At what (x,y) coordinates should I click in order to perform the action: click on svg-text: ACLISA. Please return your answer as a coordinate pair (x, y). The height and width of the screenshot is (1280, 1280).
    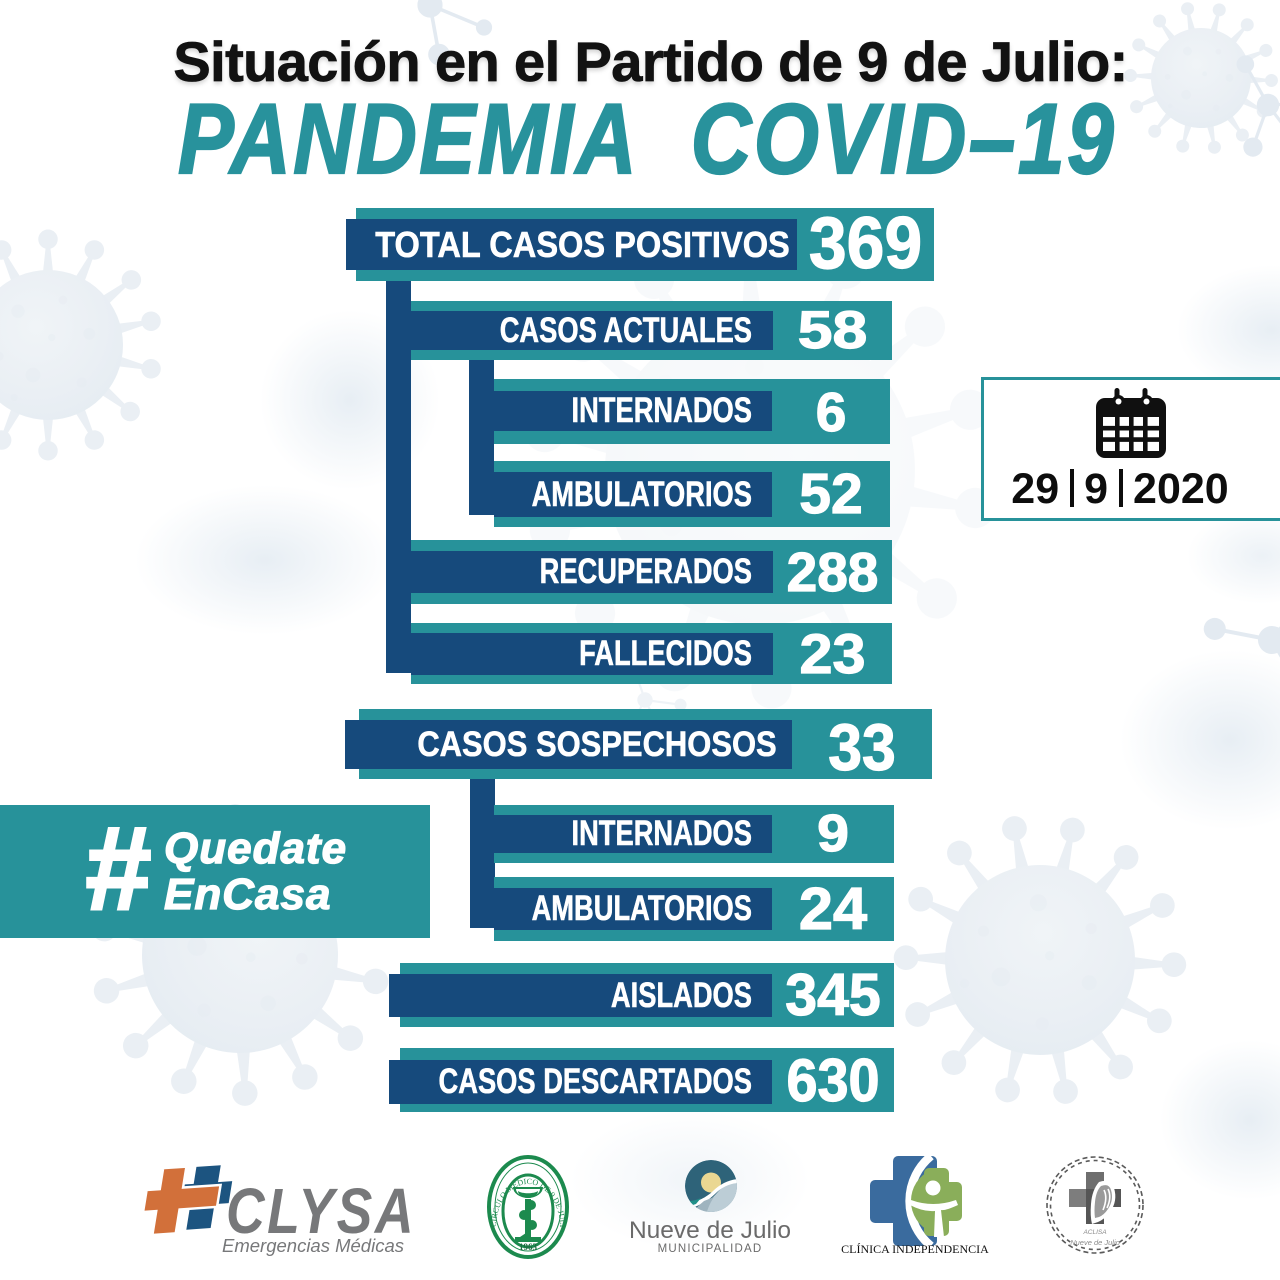
    Looking at the image, I should click on (1094, 1232).